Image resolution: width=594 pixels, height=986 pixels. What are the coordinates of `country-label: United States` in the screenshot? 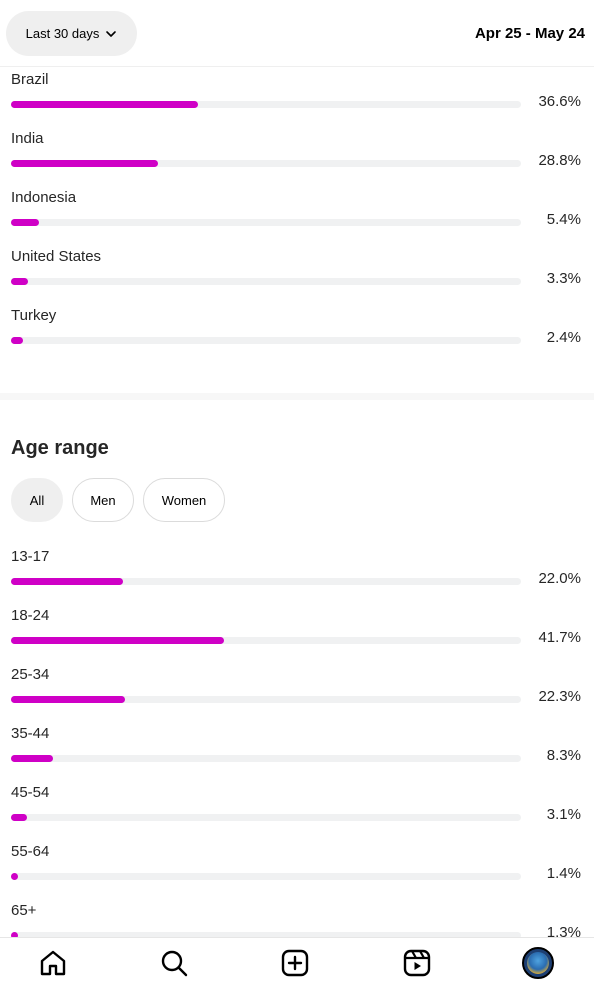 It's located at (56, 256).